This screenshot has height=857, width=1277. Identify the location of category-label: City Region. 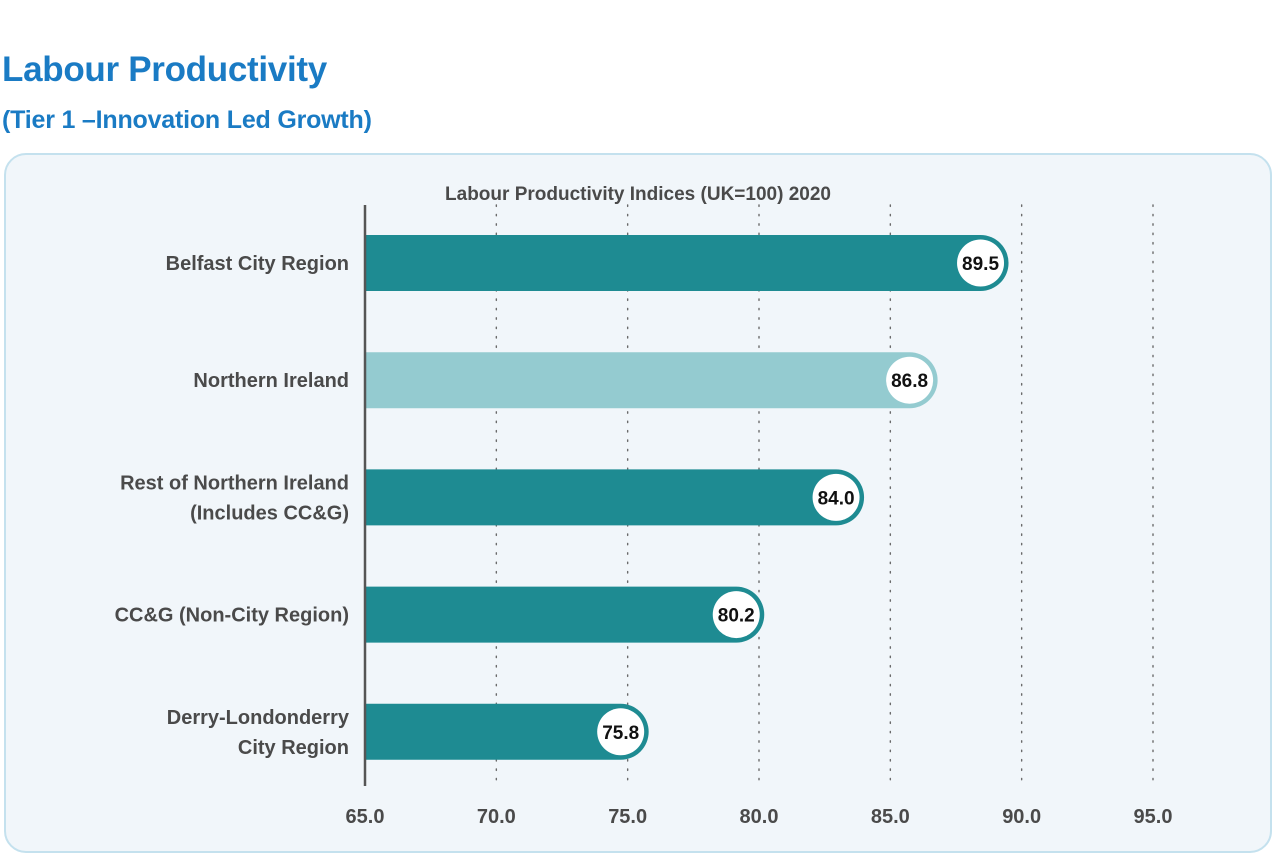
(293, 748).